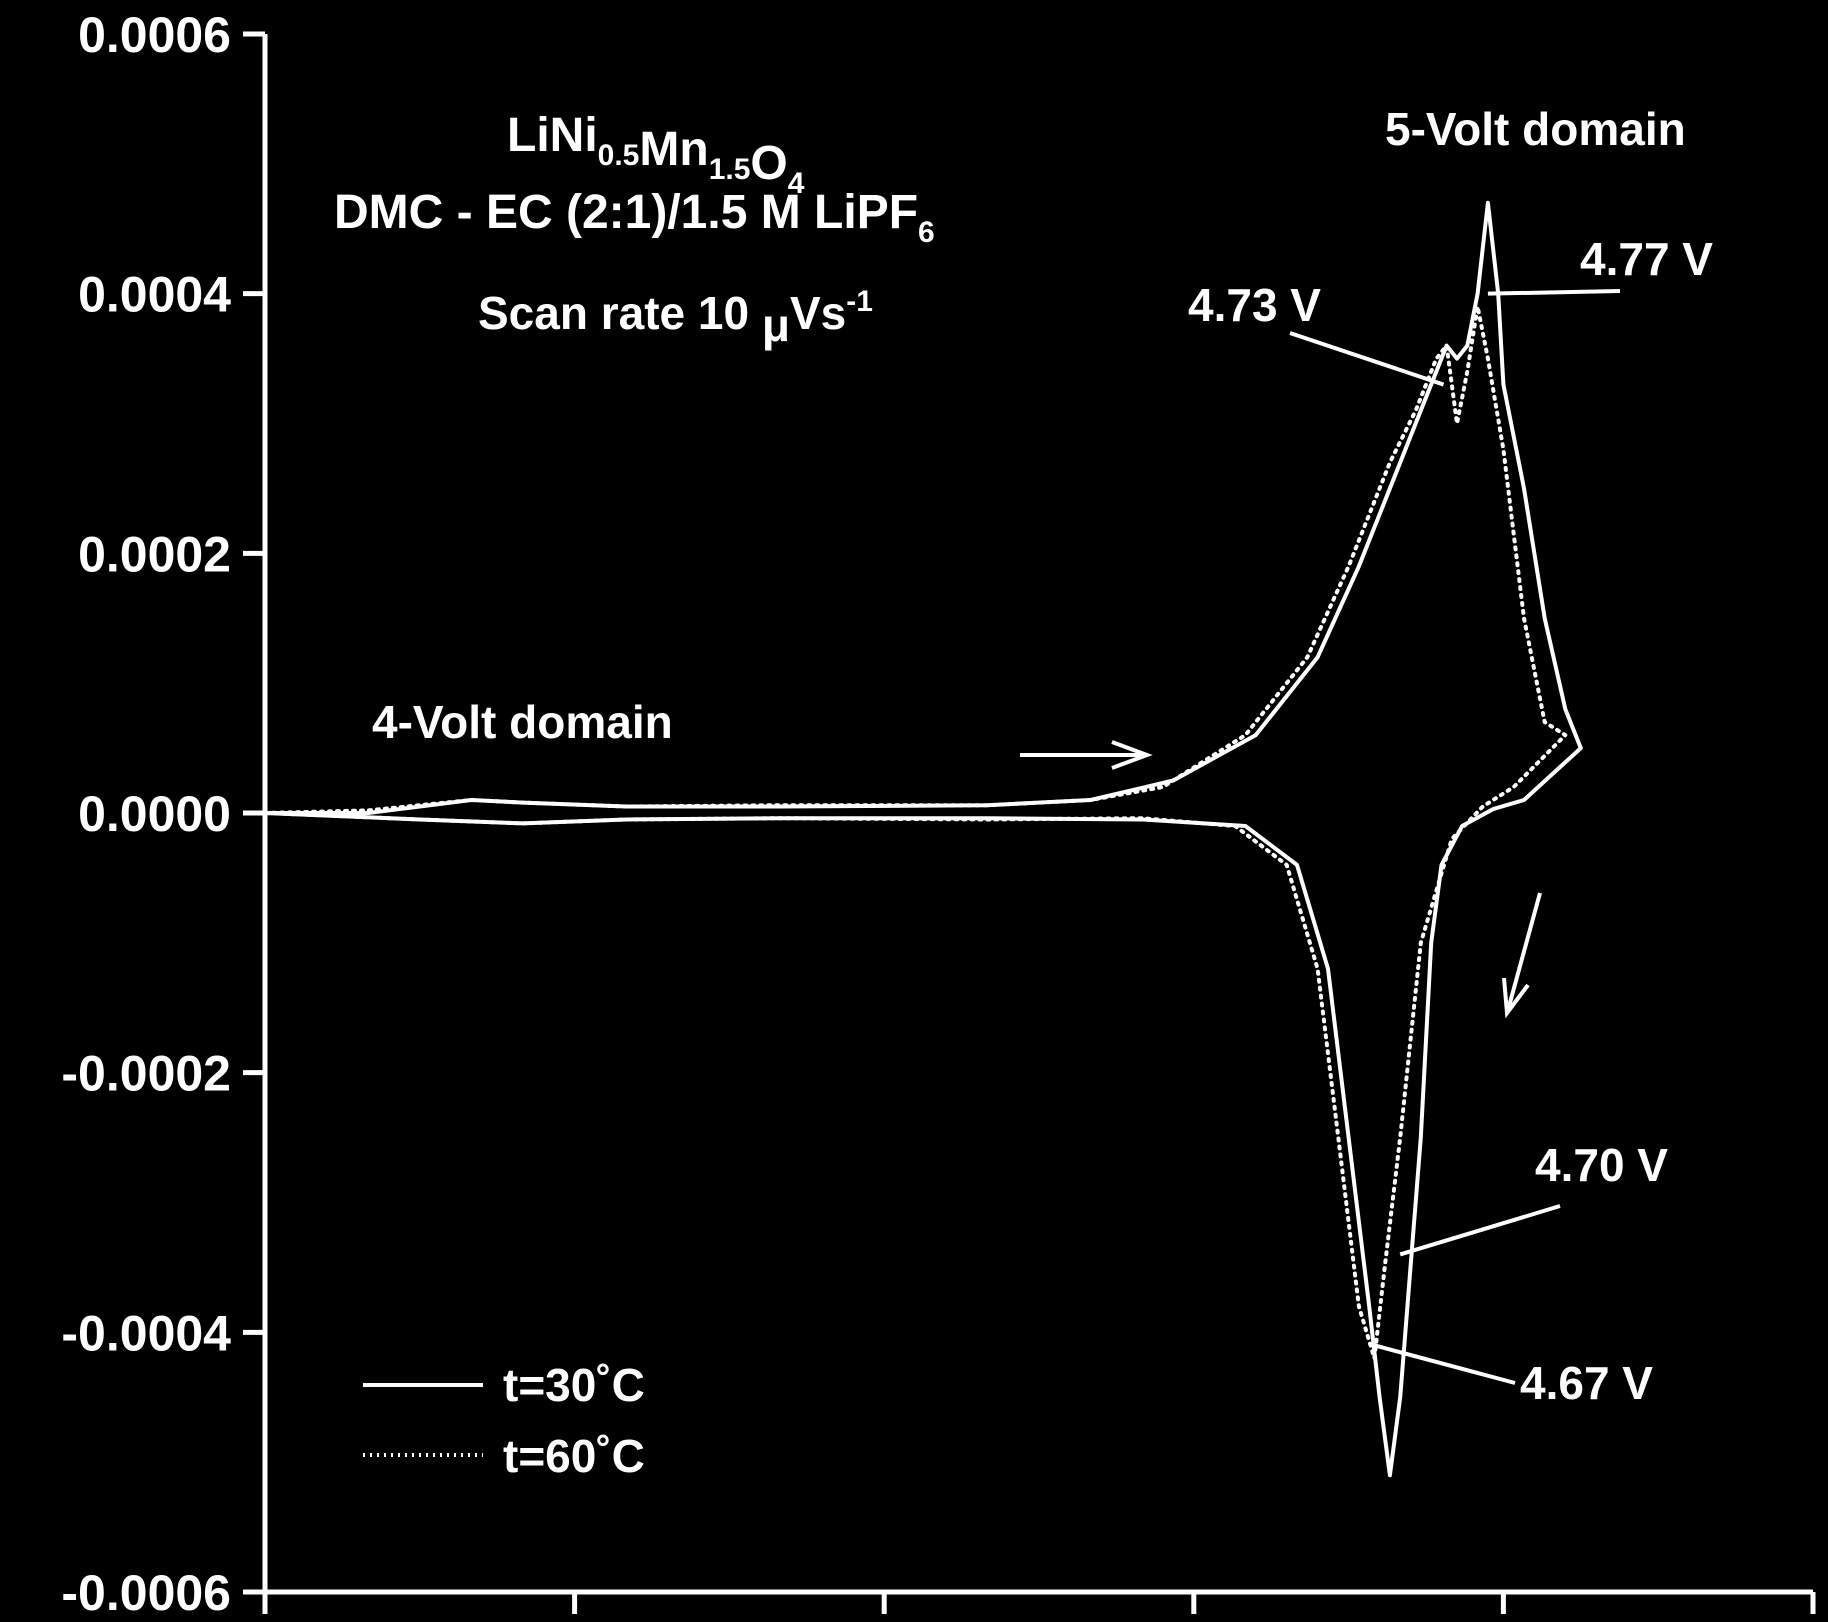 Image resolution: width=1828 pixels, height=1622 pixels. Describe the element at coordinates (154, 35) in the screenshot. I see `y-tick-label: 0.0006` at that location.